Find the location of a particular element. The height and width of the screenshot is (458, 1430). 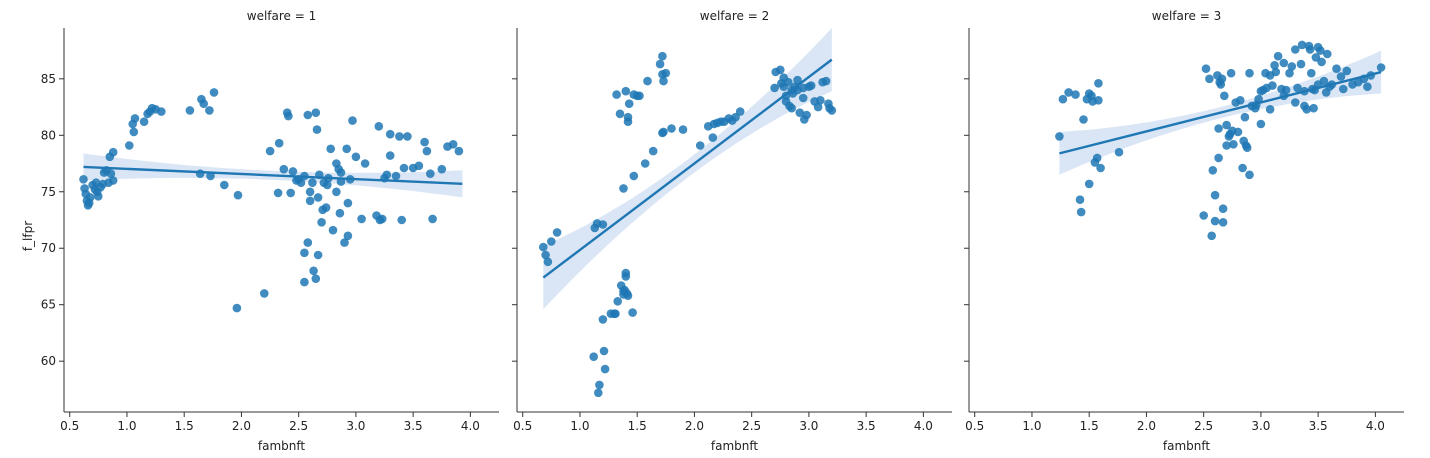

x-tick-label: 2.0 is located at coordinates (241, 426).